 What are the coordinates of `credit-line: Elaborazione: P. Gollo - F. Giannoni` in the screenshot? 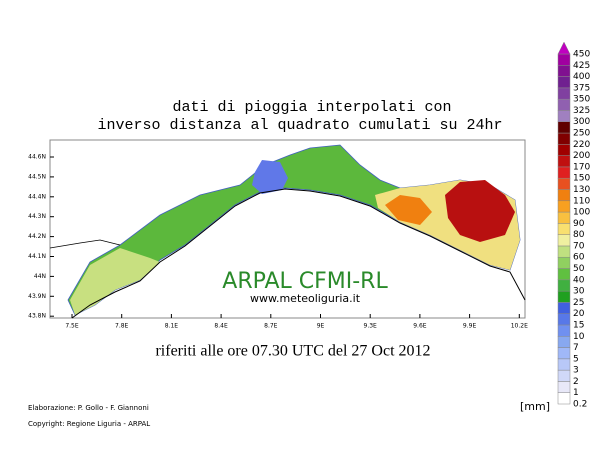 It's located at (88, 408).